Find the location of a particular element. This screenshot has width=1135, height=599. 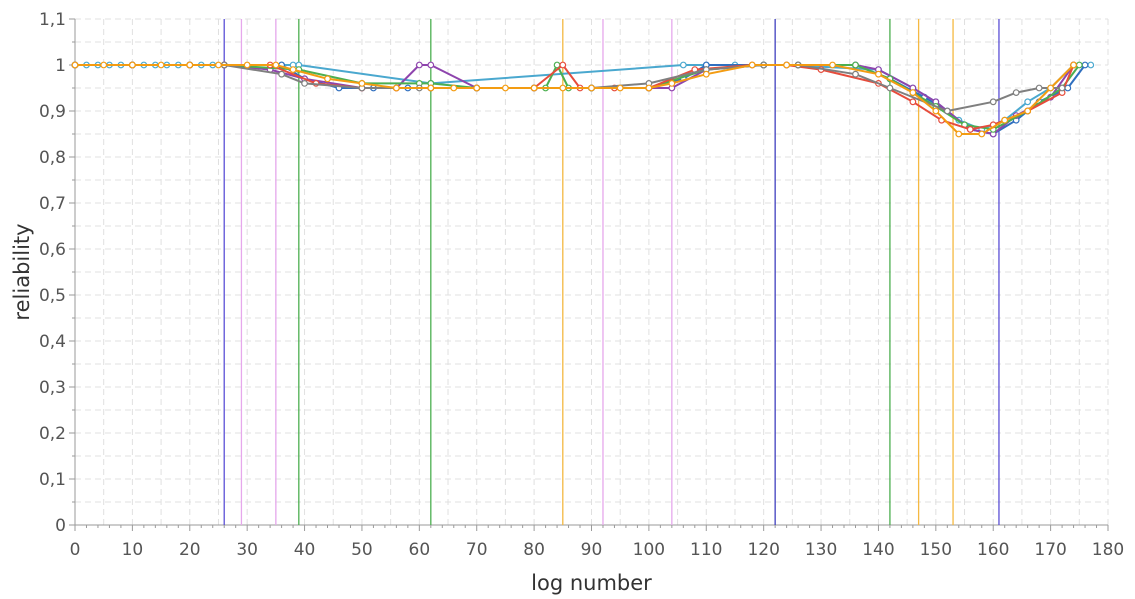

x-tick-label: 30 is located at coordinates (247, 550).